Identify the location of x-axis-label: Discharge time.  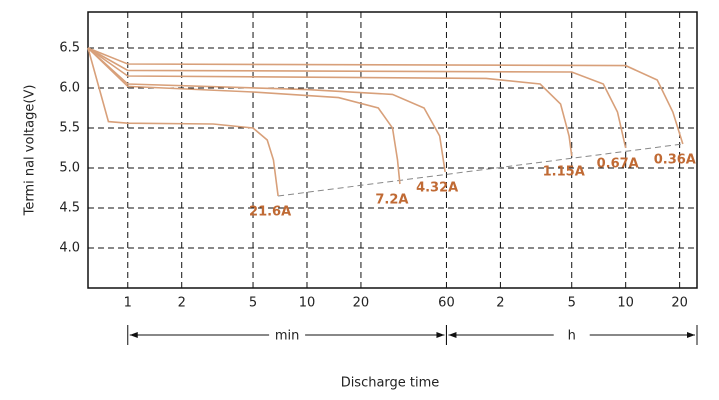
(390, 383).